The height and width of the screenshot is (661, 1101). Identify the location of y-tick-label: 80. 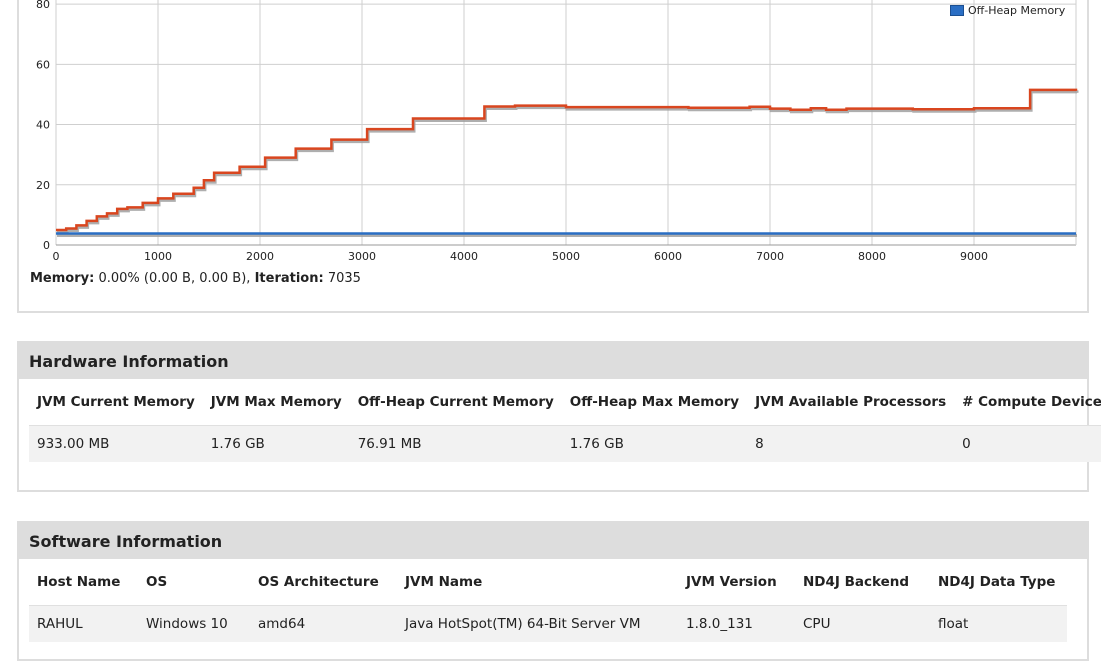
(43, 5).